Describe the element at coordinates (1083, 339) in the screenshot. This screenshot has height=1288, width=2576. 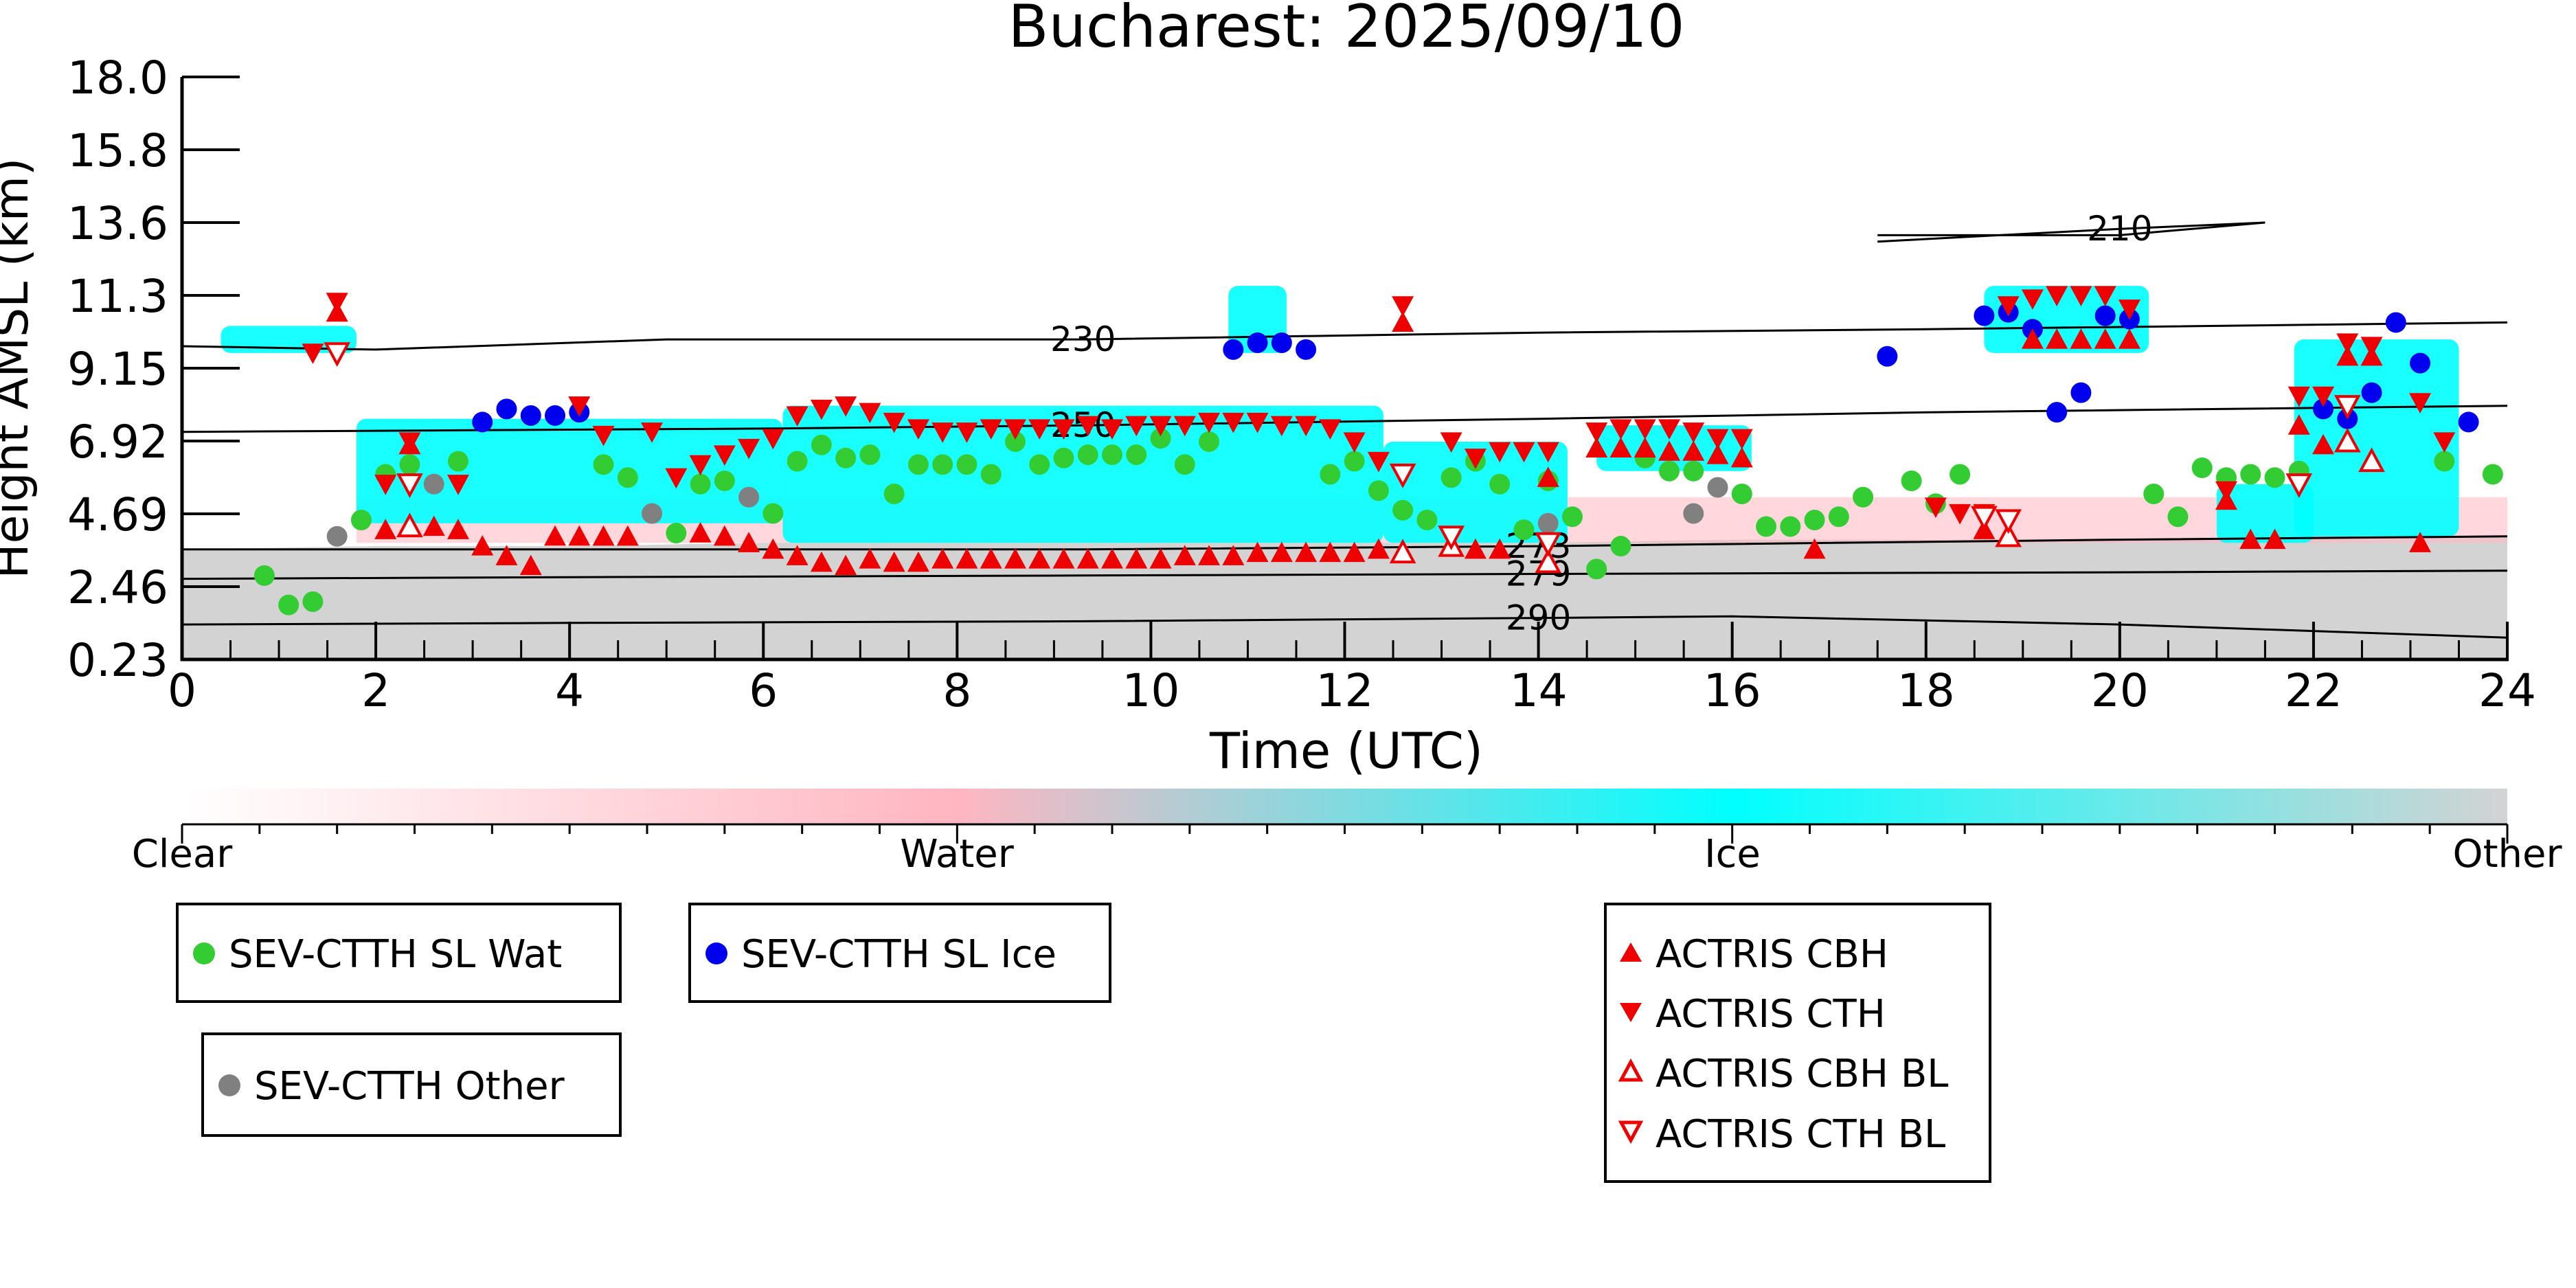
I see `isotherm-label: 230` at that location.